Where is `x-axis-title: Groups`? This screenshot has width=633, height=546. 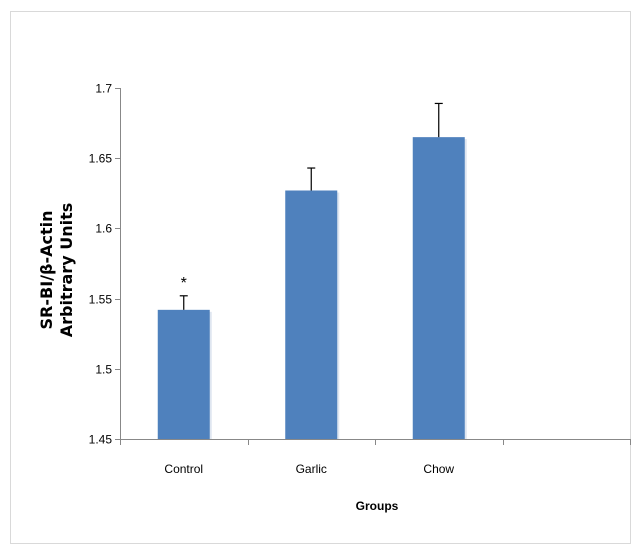 x-axis-title: Groups is located at coordinates (377, 506).